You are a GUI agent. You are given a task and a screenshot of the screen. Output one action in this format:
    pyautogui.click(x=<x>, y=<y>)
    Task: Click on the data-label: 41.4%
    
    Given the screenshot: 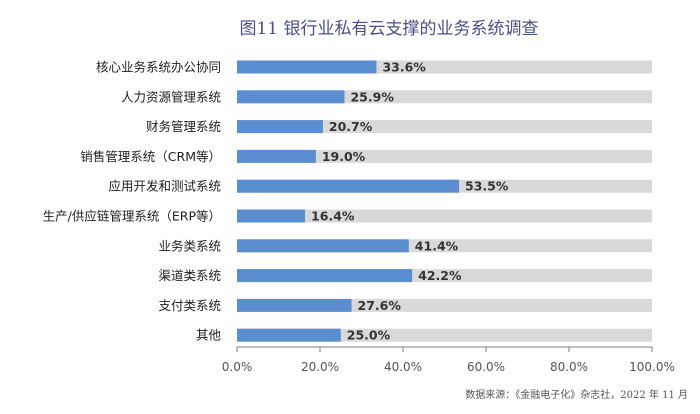 What is the action you would take?
    pyautogui.click(x=437, y=245)
    